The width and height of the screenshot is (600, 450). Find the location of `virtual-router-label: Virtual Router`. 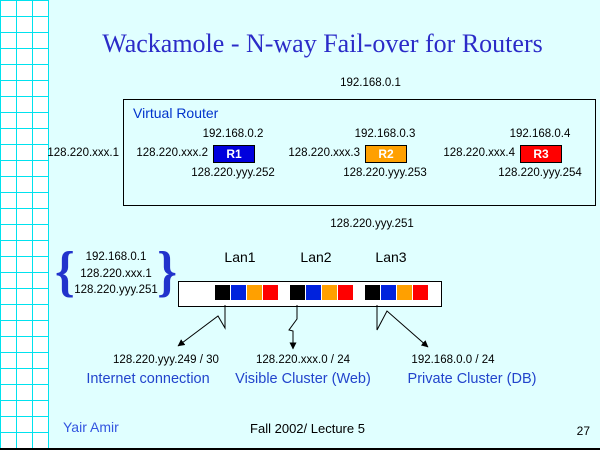

virtual-router-label: Virtual Router is located at coordinates (176, 113).